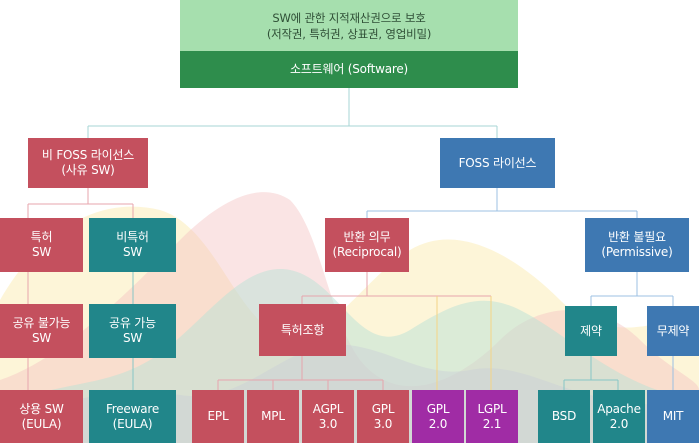 The width and height of the screenshot is (699, 443). Describe the element at coordinates (396, 288) in the screenshot. I see `connector-reciprocal-split` at that location.